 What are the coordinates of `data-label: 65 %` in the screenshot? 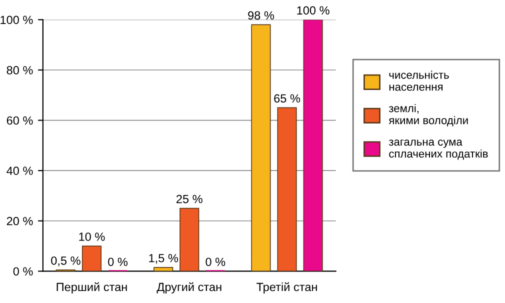 It's located at (287, 98).